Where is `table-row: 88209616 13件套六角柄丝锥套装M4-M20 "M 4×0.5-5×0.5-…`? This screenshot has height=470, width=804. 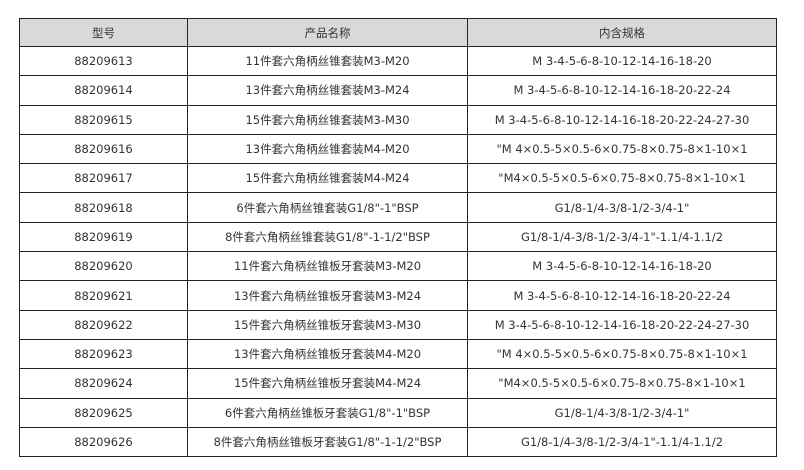
table-row: 88209616 13件套六角柄丝锥套装M4-M20 "M 4×0.5-5×0.5-… is located at coordinates (398, 149).